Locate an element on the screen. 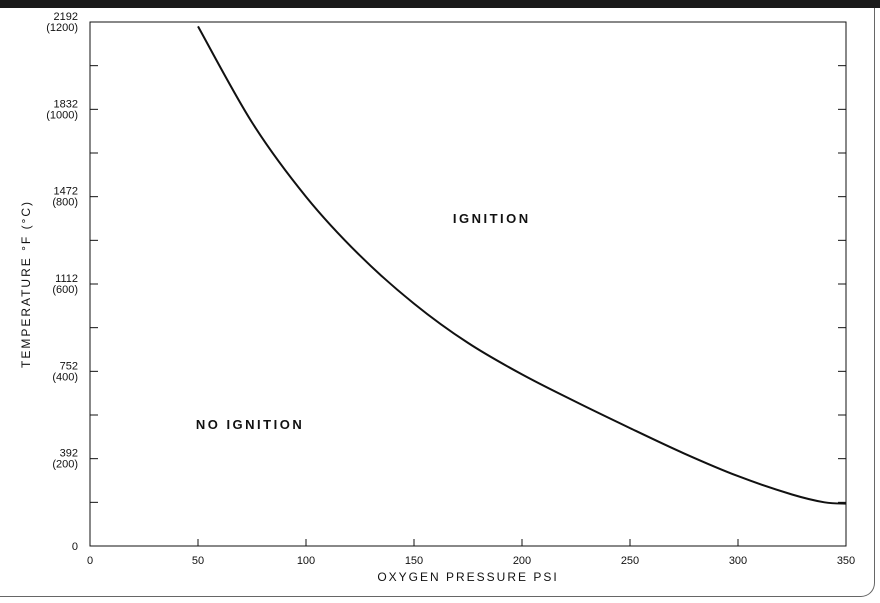 The image size is (880, 603). x-tick-label: 50 is located at coordinates (198, 561).